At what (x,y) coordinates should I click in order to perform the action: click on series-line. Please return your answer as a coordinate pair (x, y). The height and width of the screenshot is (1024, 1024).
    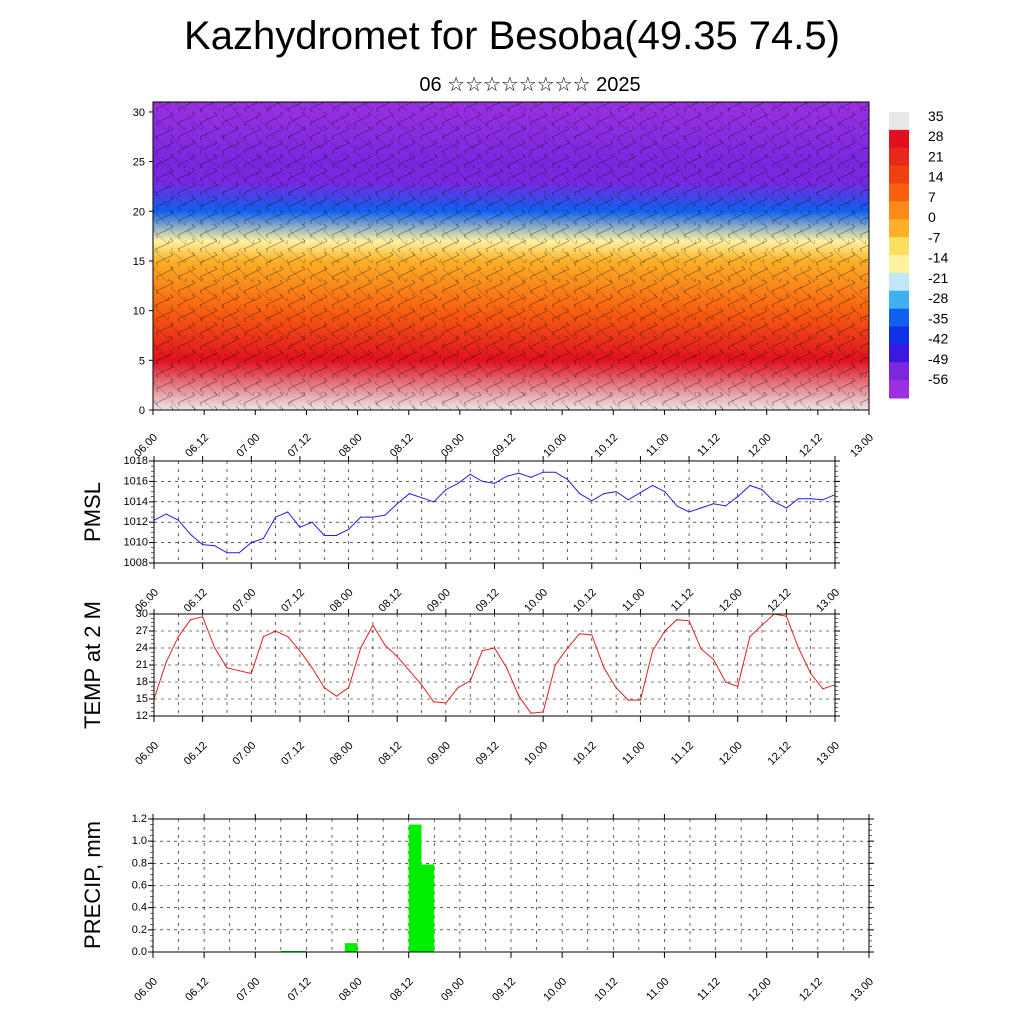
    Looking at the image, I should click on (494, 512).